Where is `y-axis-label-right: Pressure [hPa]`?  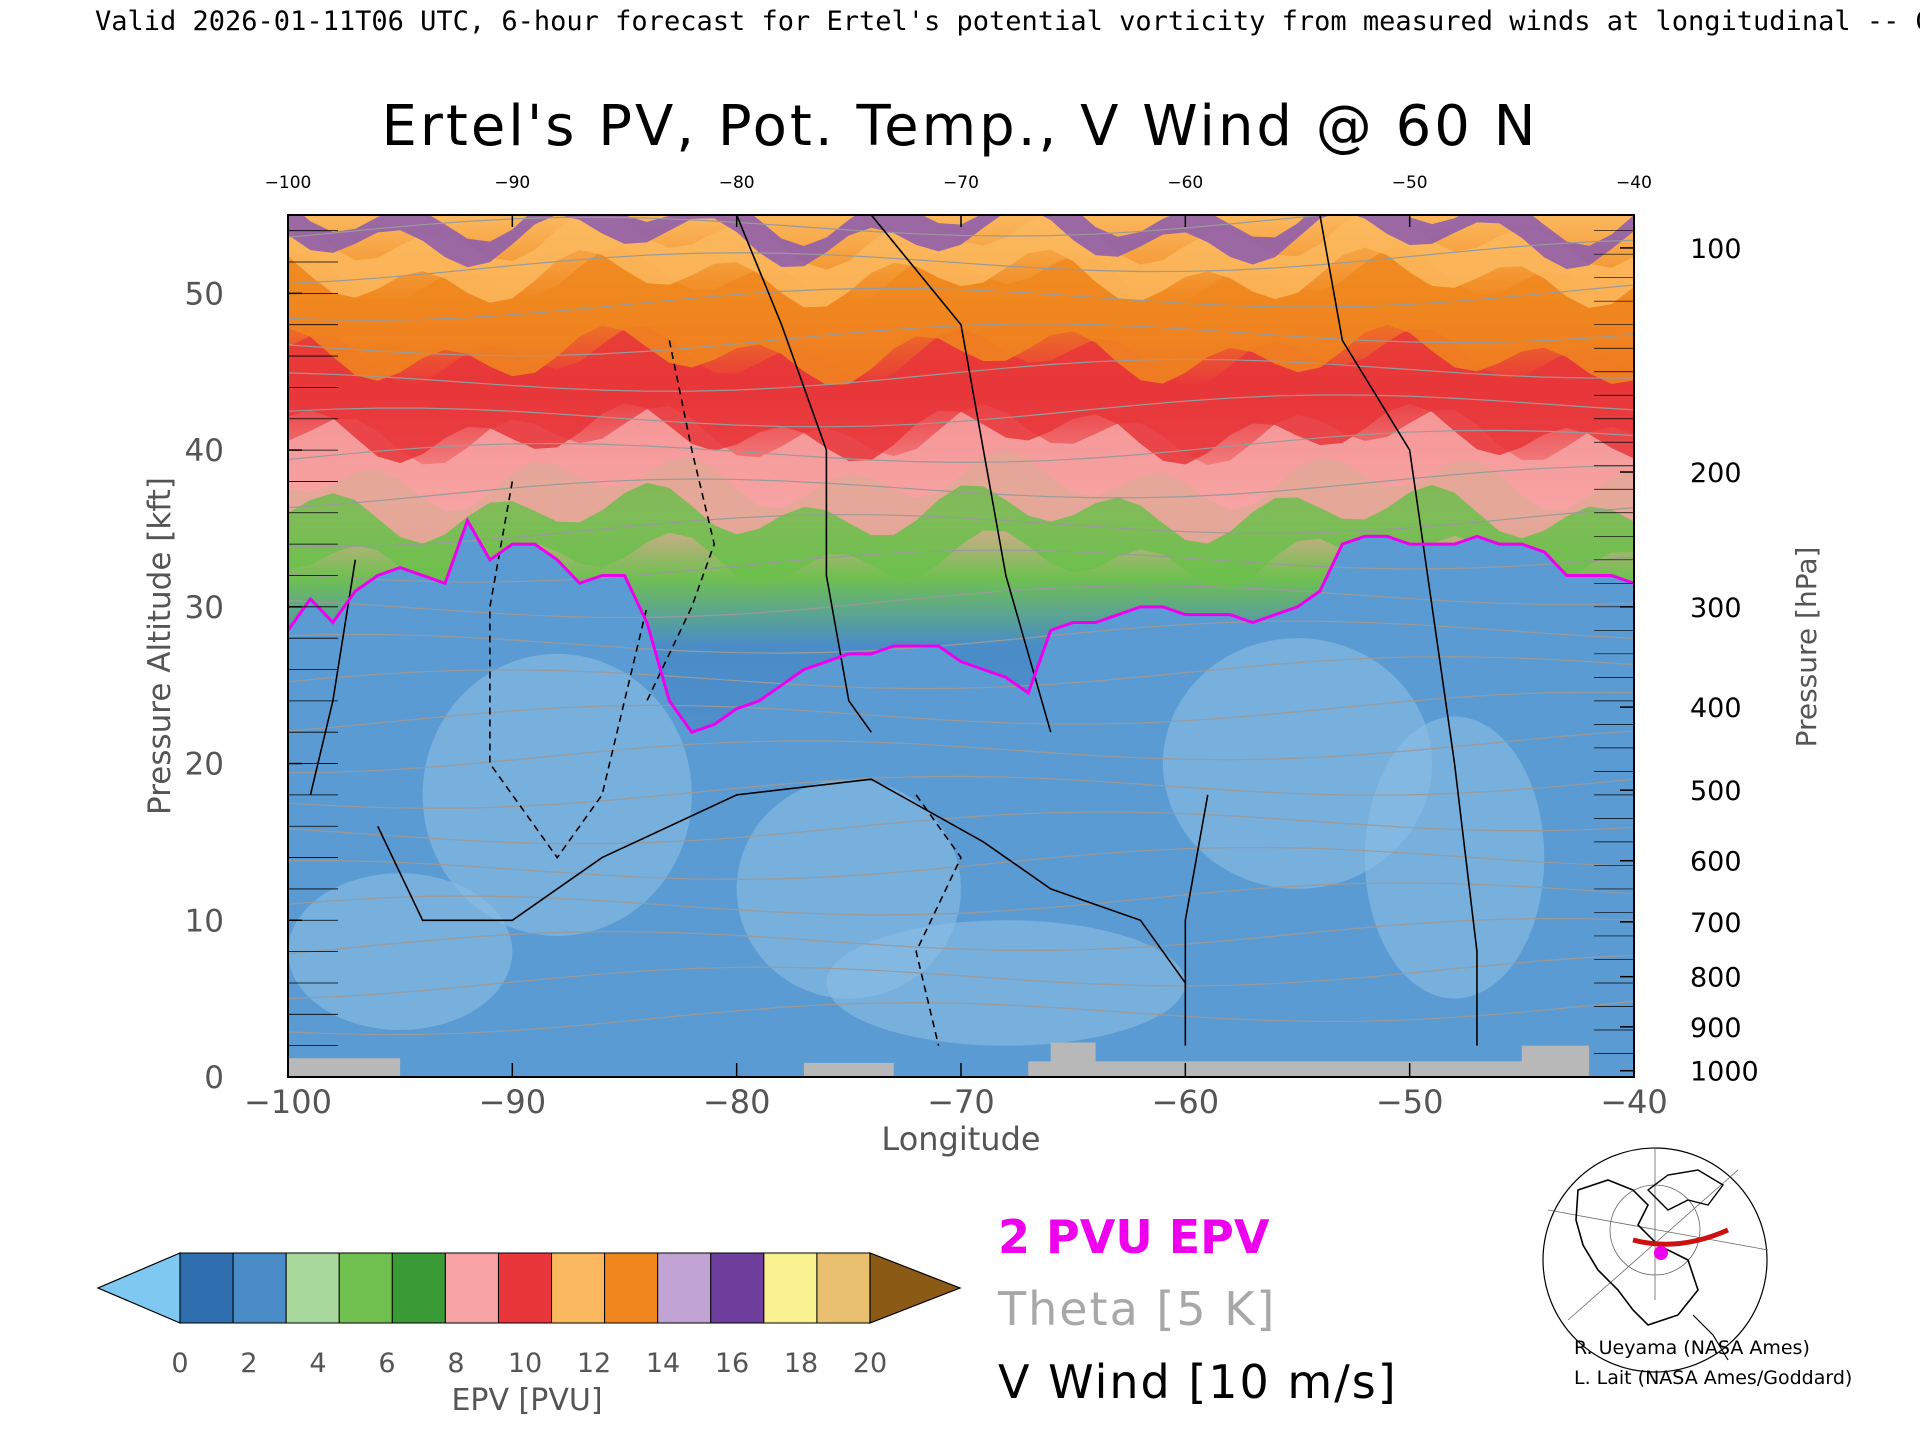
y-axis-label-right: Pressure [hPa] is located at coordinates (1806, 647).